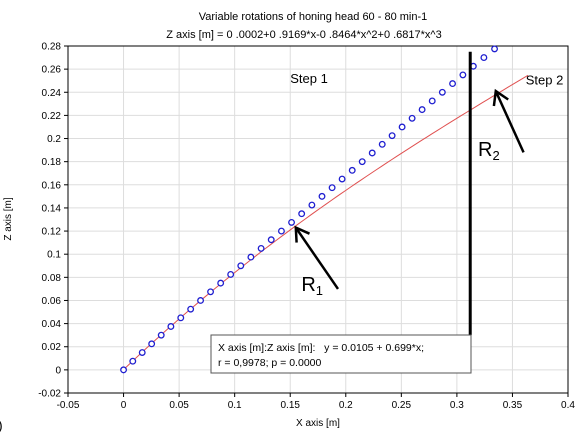 The width and height of the screenshot is (579, 432). I want to click on r1-letter: R, so click(308, 285).